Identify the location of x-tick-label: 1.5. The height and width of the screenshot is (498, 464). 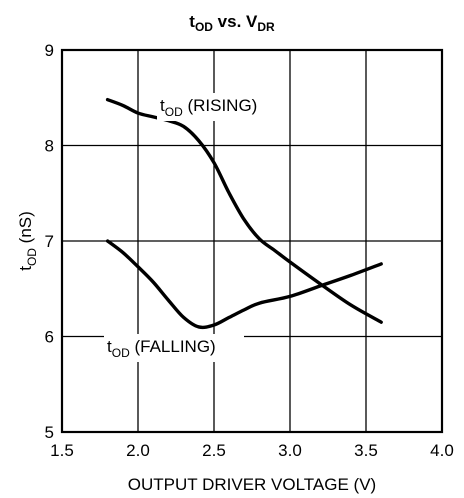
(62, 450).